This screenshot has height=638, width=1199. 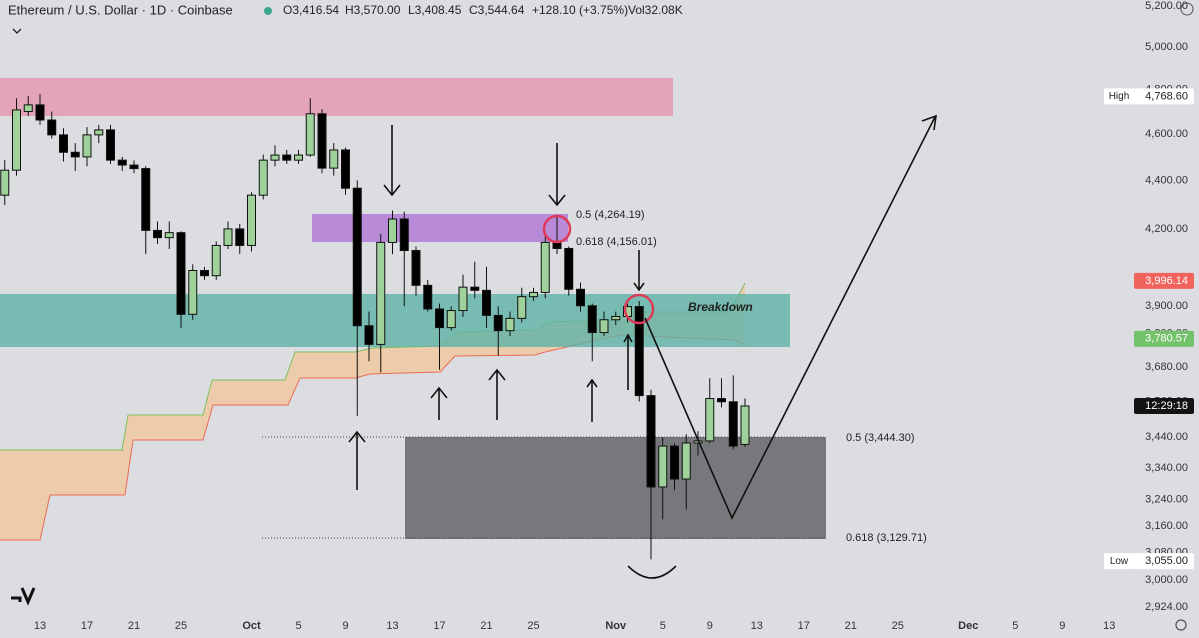 What do you see at coordinates (1166, 468) in the screenshot?
I see `y-tick-label: 3,340.00` at bounding box center [1166, 468].